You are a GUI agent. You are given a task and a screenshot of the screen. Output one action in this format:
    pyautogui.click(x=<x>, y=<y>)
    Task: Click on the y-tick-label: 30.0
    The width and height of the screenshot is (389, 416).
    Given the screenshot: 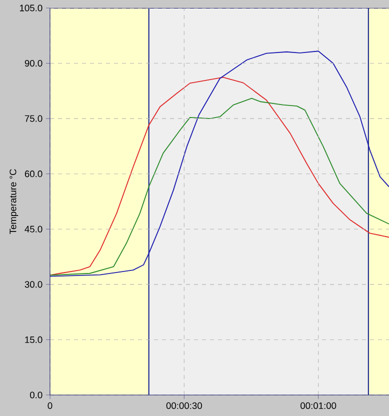 What is the action you would take?
    pyautogui.click(x=33, y=284)
    